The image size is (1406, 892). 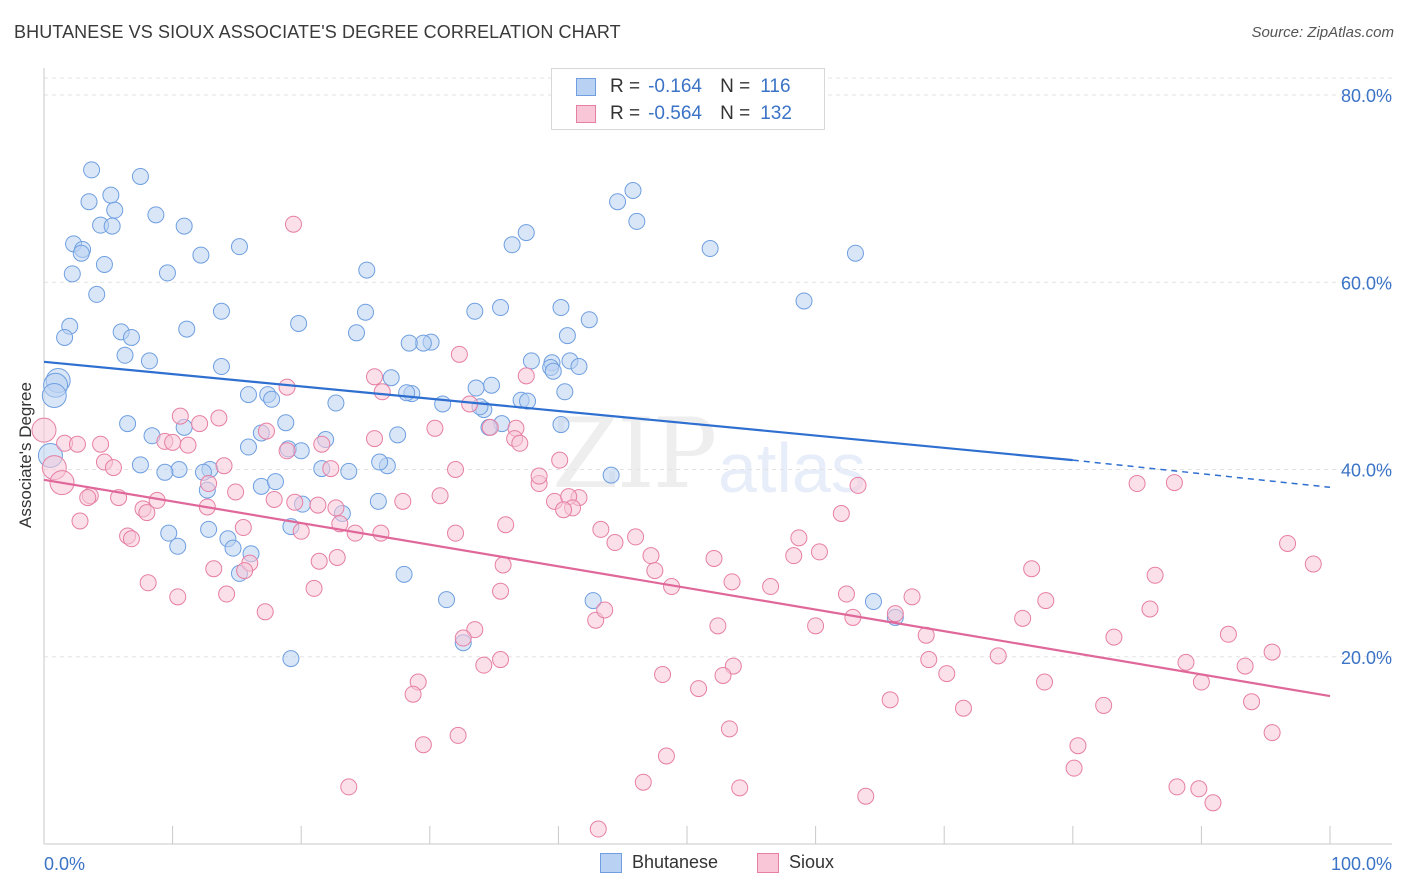 What do you see at coordinates (611, 862) in the screenshot?
I see `series-legend-swatch-bhutanese` at bounding box center [611, 862].